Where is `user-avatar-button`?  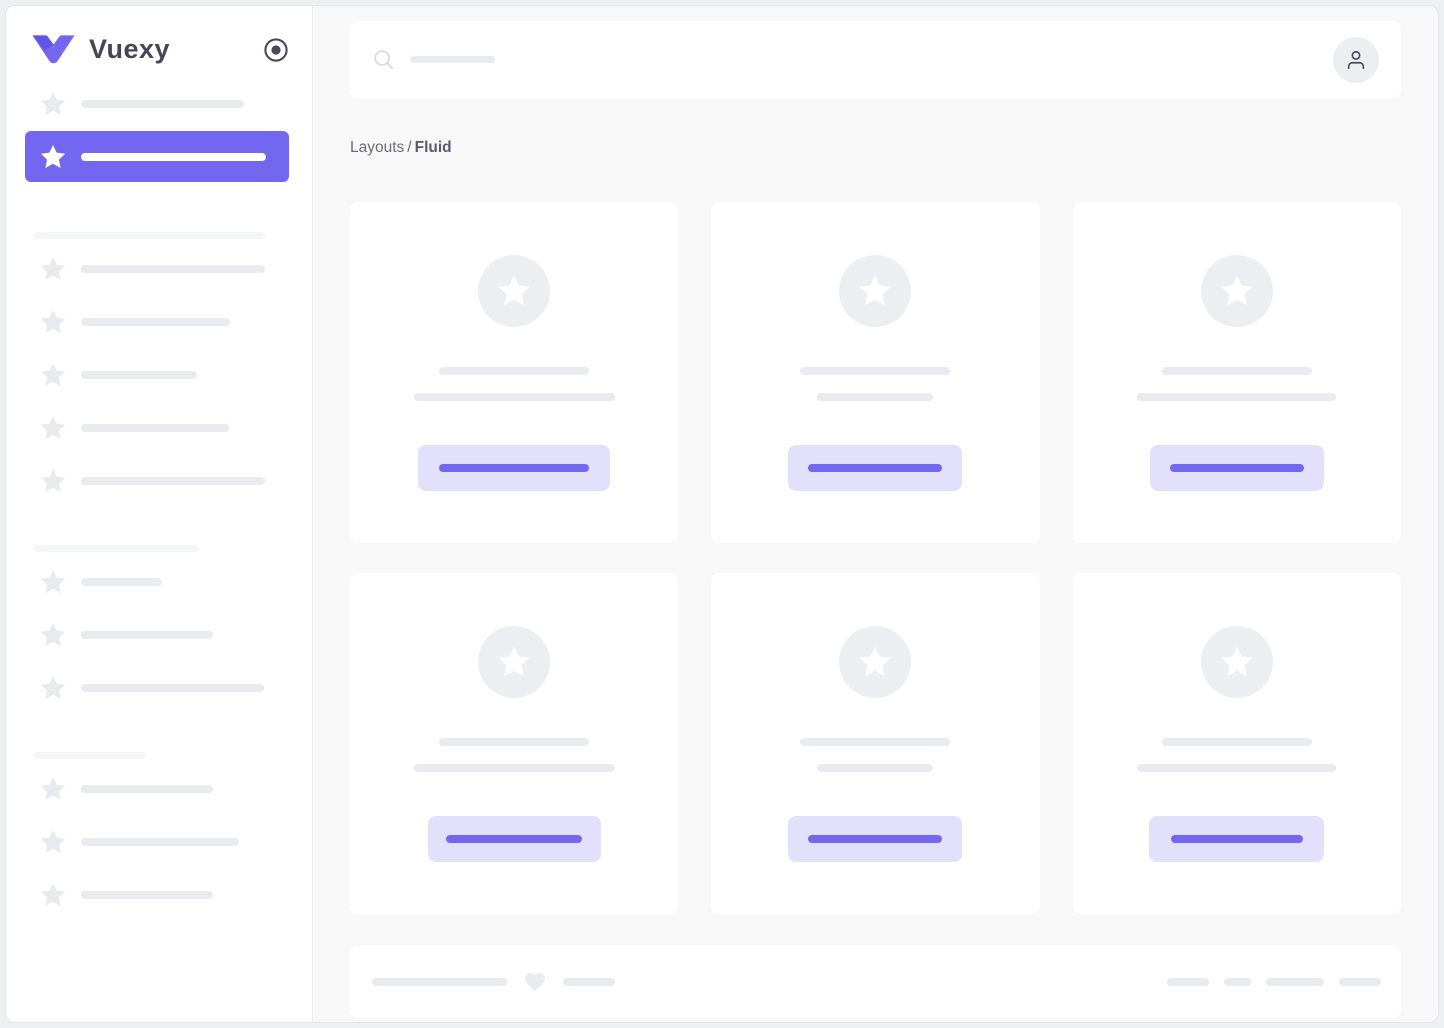 user-avatar-button is located at coordinates (1356, 59).